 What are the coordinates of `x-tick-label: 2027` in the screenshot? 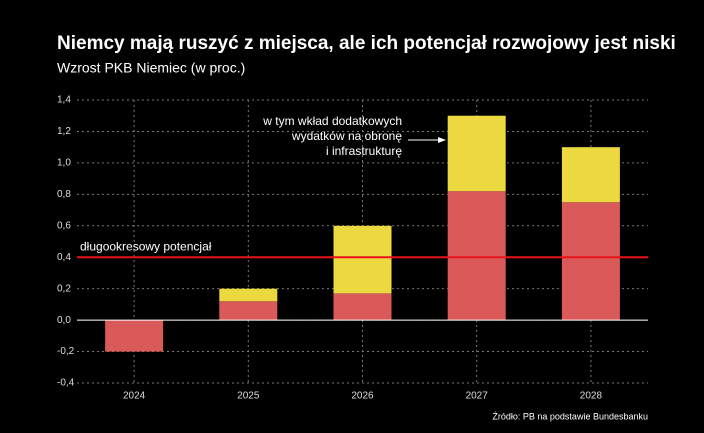 It's located at (477, 396).